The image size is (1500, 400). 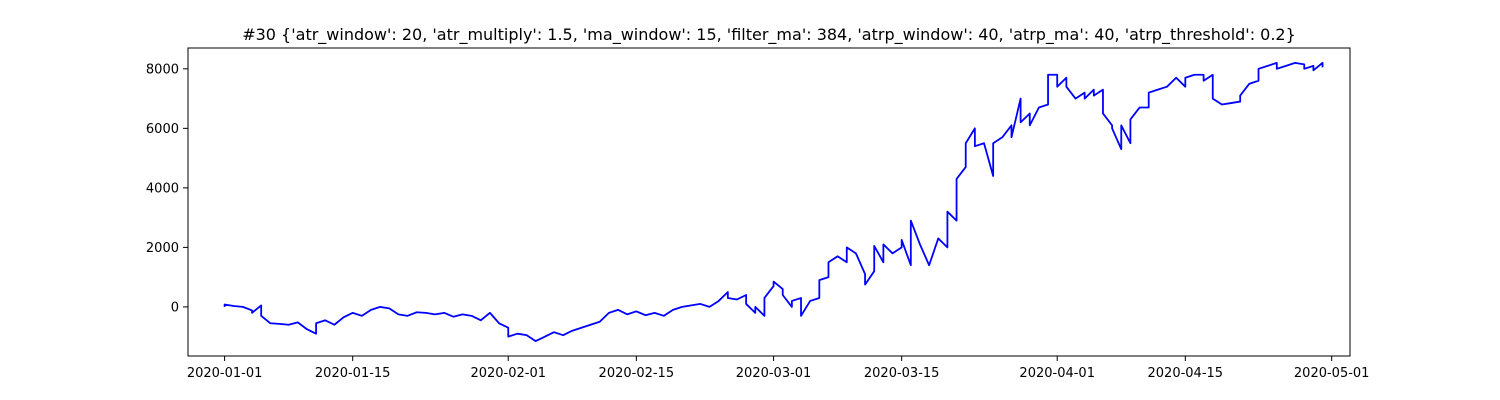 I want to click on y-axis: 0 2000 4000 6000 8000, so click(x=167, y=188).